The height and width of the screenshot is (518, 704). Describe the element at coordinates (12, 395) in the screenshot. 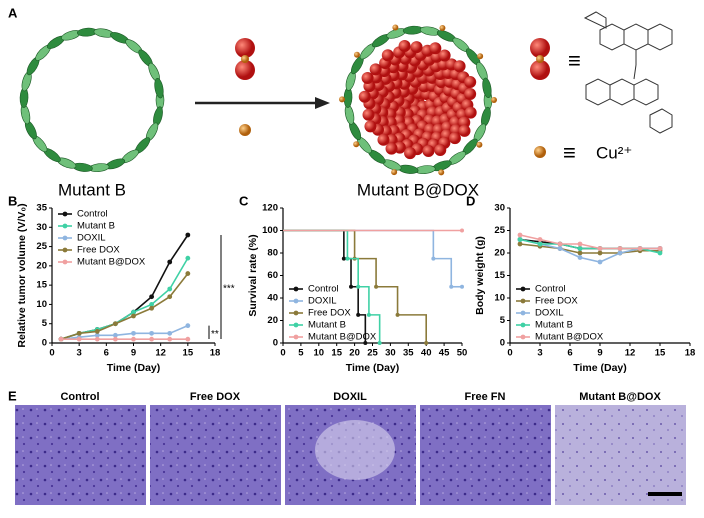

I see `panel-label: E` at that location.